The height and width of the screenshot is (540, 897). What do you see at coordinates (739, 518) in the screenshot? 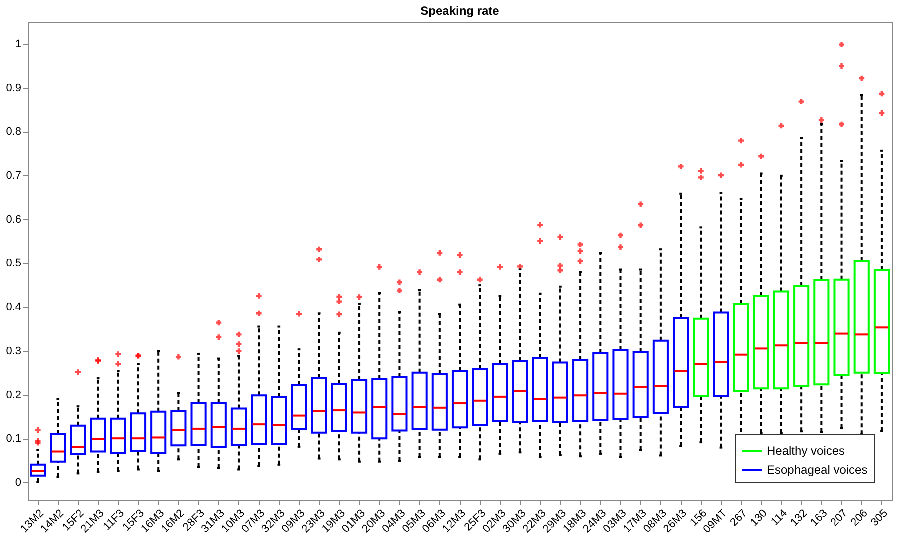
I see `x-tick-label: 267` at bounding box center [739, 518].